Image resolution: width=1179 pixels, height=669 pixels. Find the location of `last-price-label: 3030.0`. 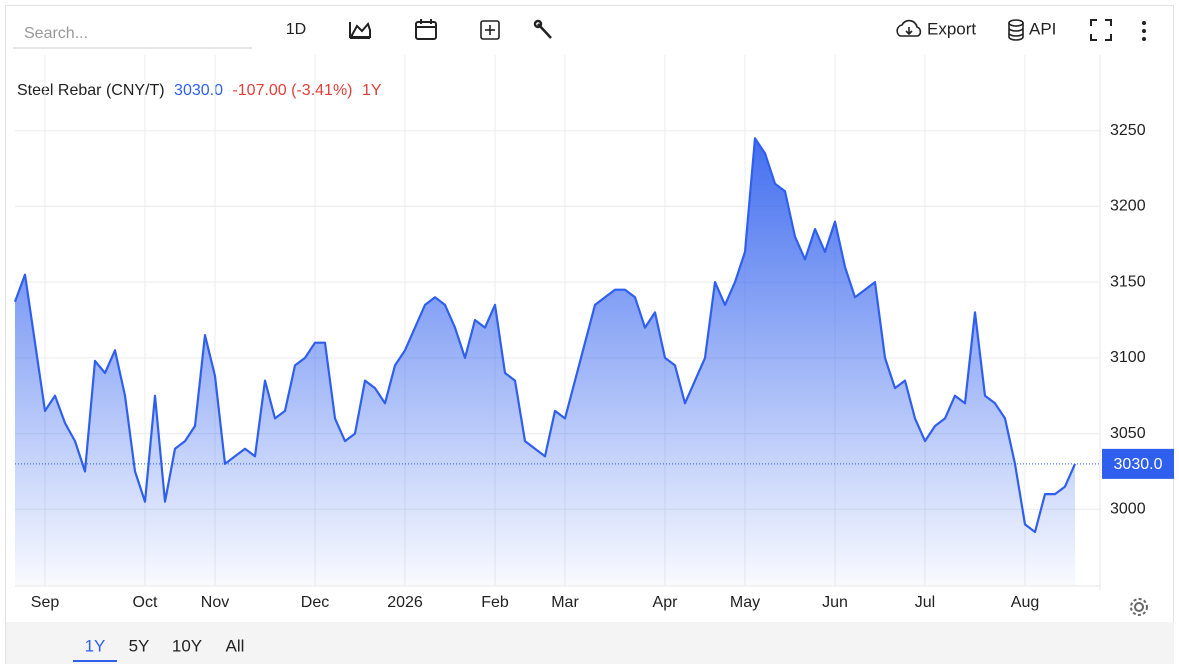

last-price-label: 3030.0 is located at coordinates (1138, 464).